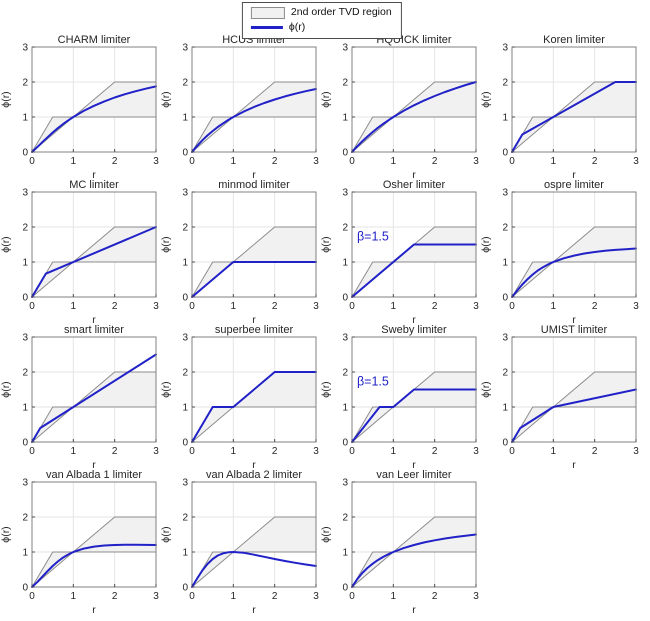 The height and width of the screenshot is (621, 650). What do you see at coordinates (267, 12) in the screenshot?
I see `tvd-region-swatch-icon` at bounding box center [267, 12].